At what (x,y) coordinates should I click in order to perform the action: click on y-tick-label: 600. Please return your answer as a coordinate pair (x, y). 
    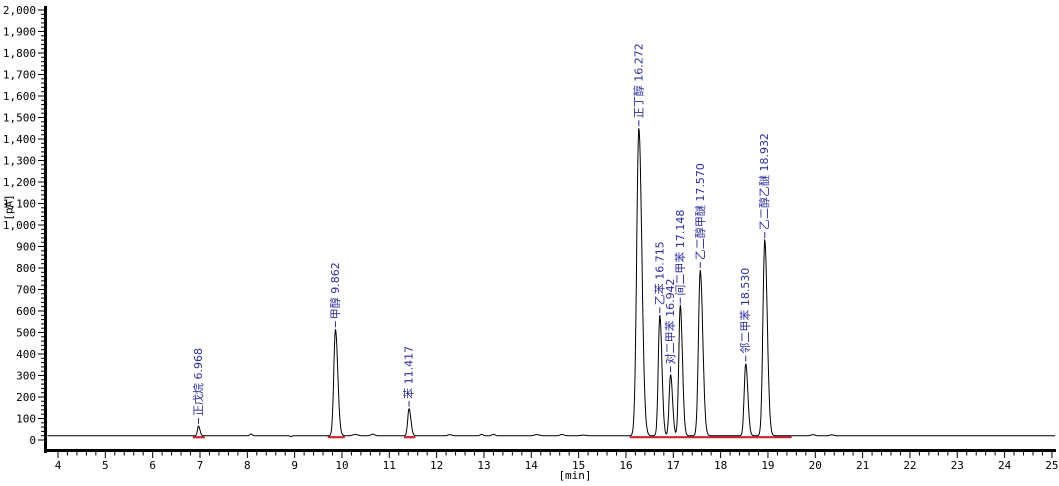
    Looking at the image, I should click on (26, 311).